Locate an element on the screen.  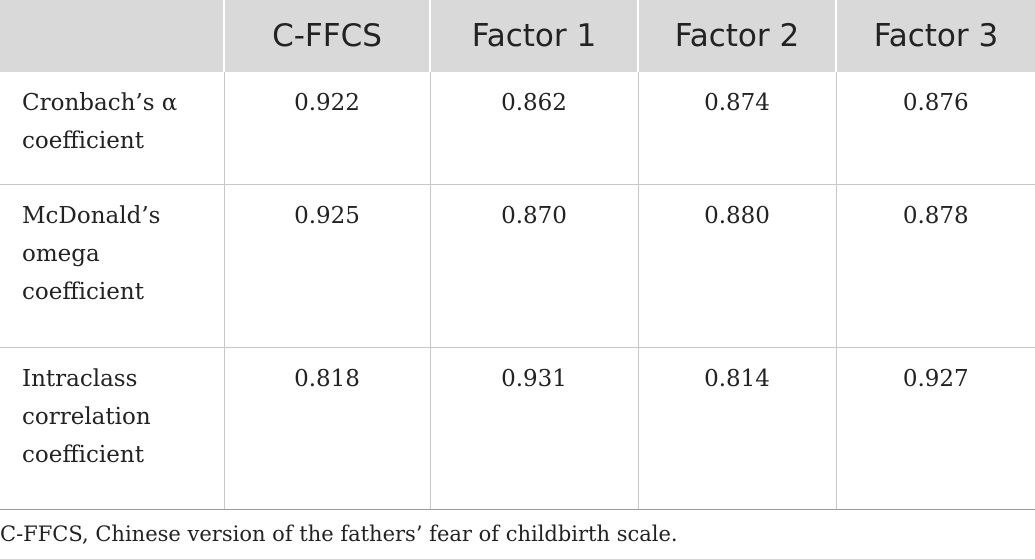
cell-factor-1: 0.870 is located at coordinates (534, 266).